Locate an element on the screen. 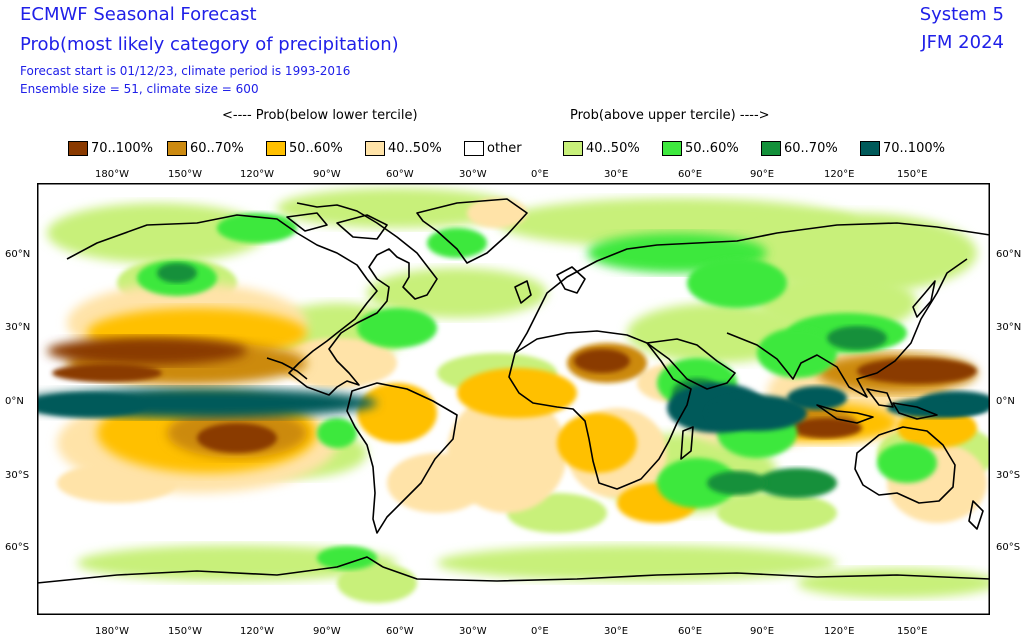  legend-below-label: <---- Prob(below lower tercile) is located at coordinates (320, 115).